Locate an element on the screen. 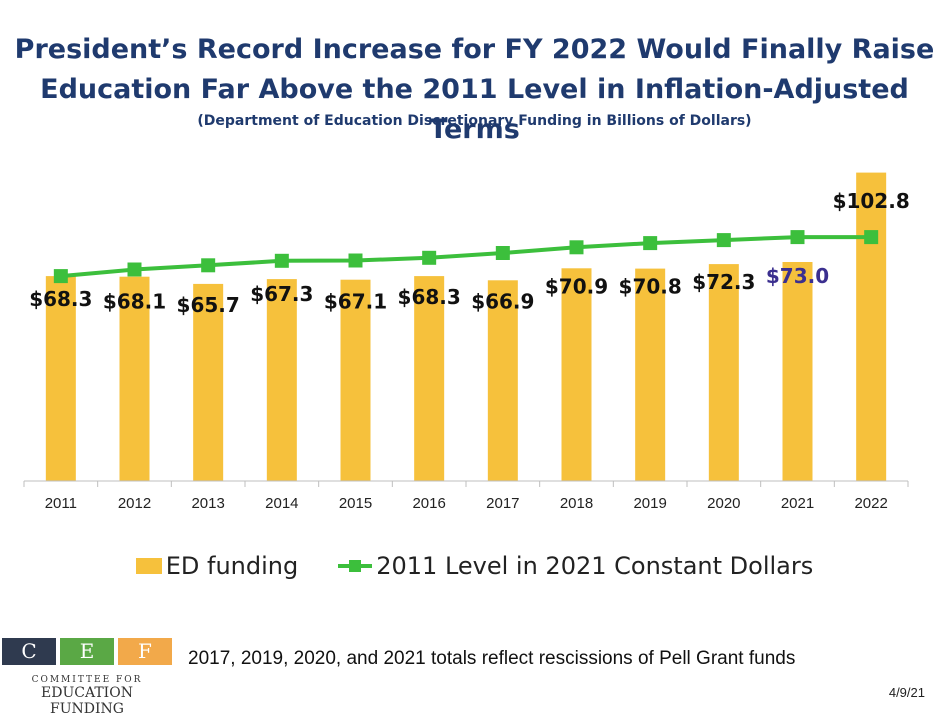 This screenshot has height=717, width=949. data-label-2016: $68.3 is located at coordinates (429, 297).